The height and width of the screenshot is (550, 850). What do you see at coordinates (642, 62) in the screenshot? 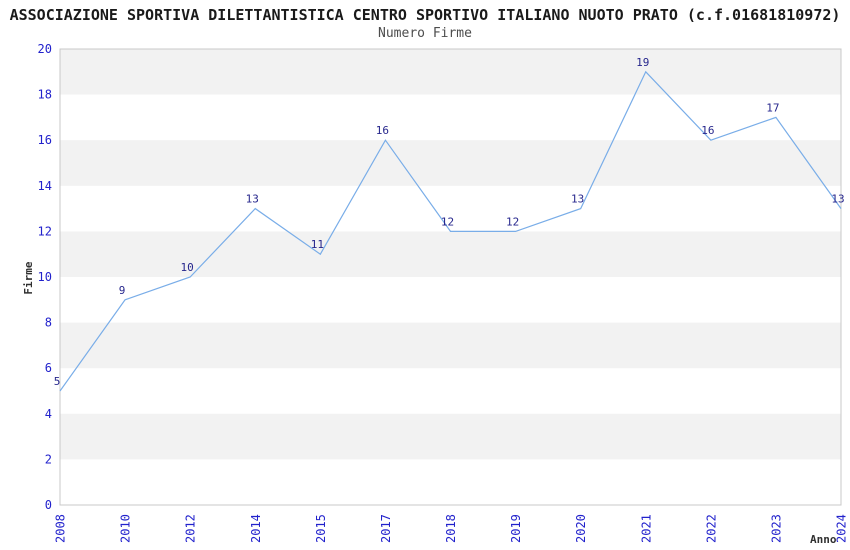
I see `data-point-label: 19` at bounding box center [642, 62].